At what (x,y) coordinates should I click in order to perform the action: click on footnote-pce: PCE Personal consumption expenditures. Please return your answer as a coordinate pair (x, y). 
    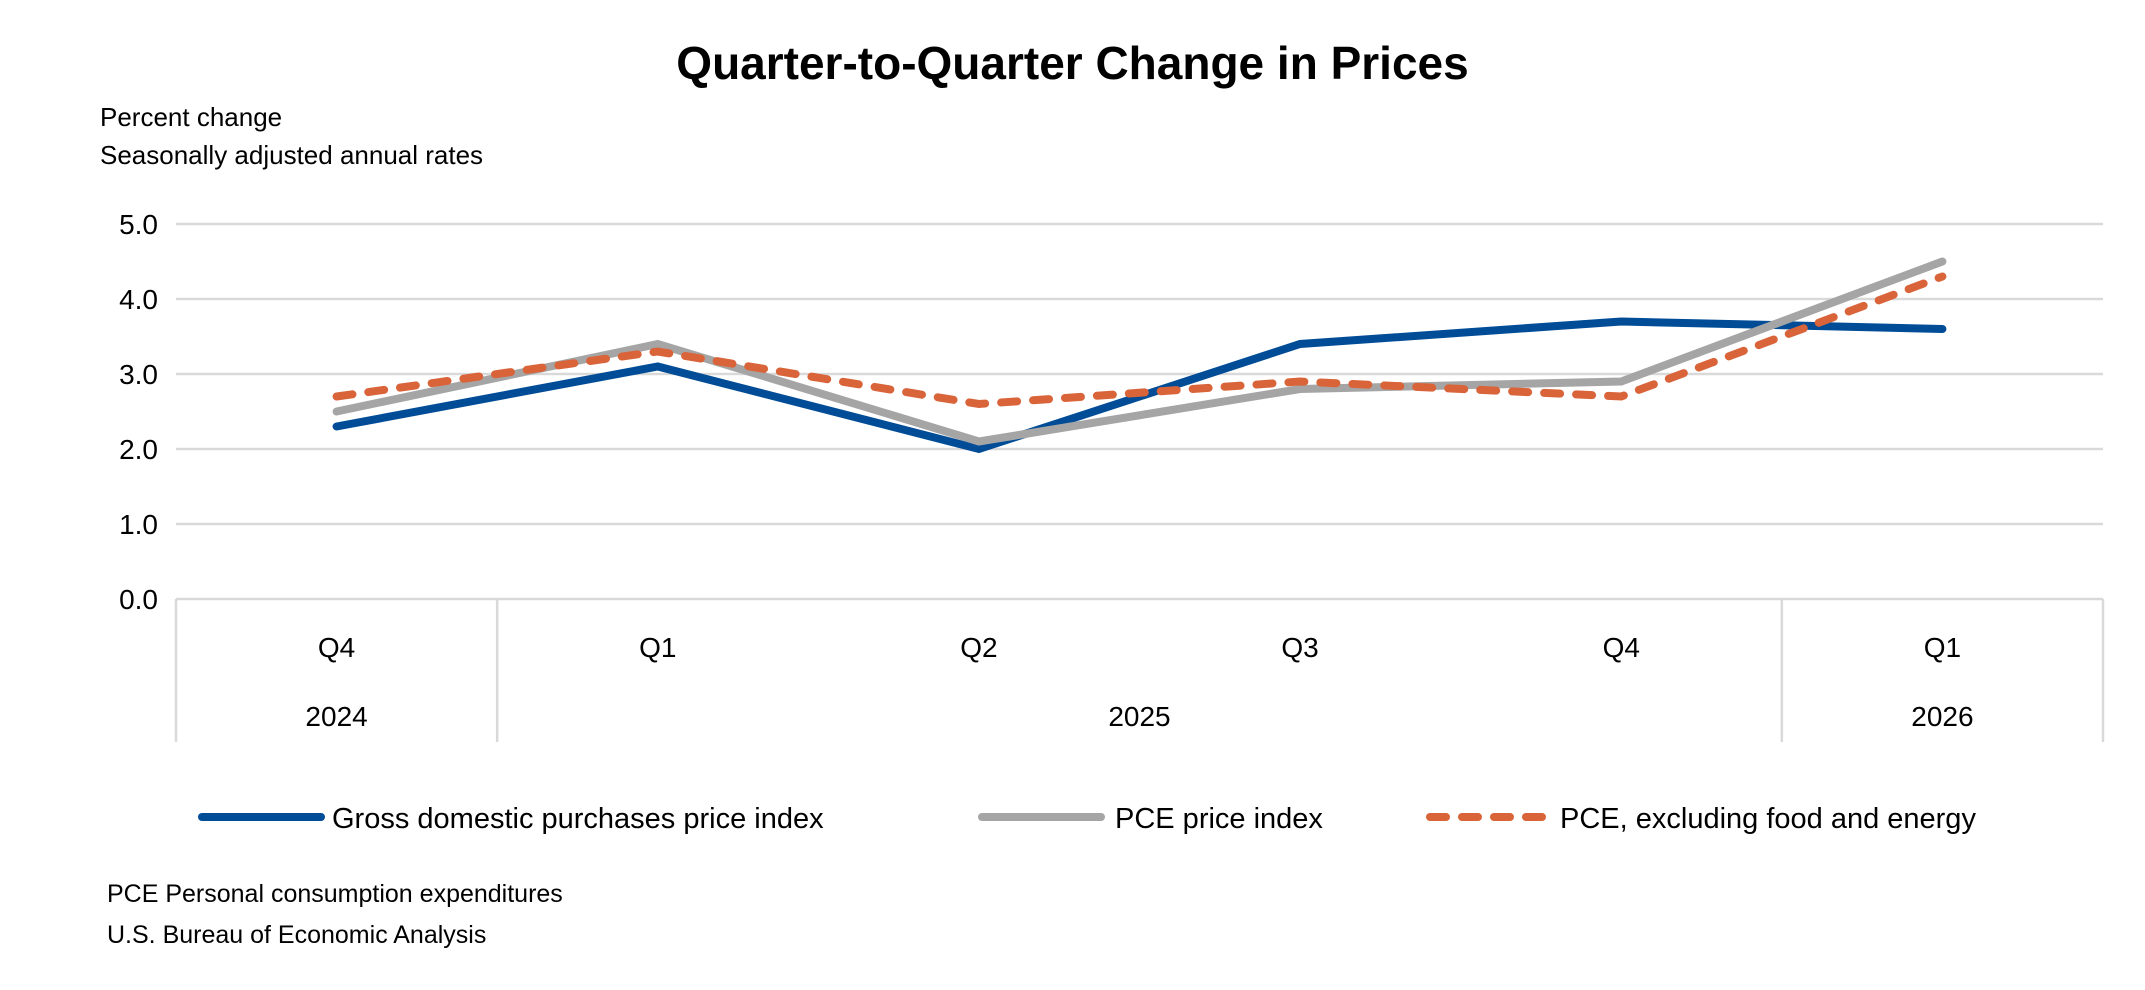
    Looking at the image, I should click on (335, 894).